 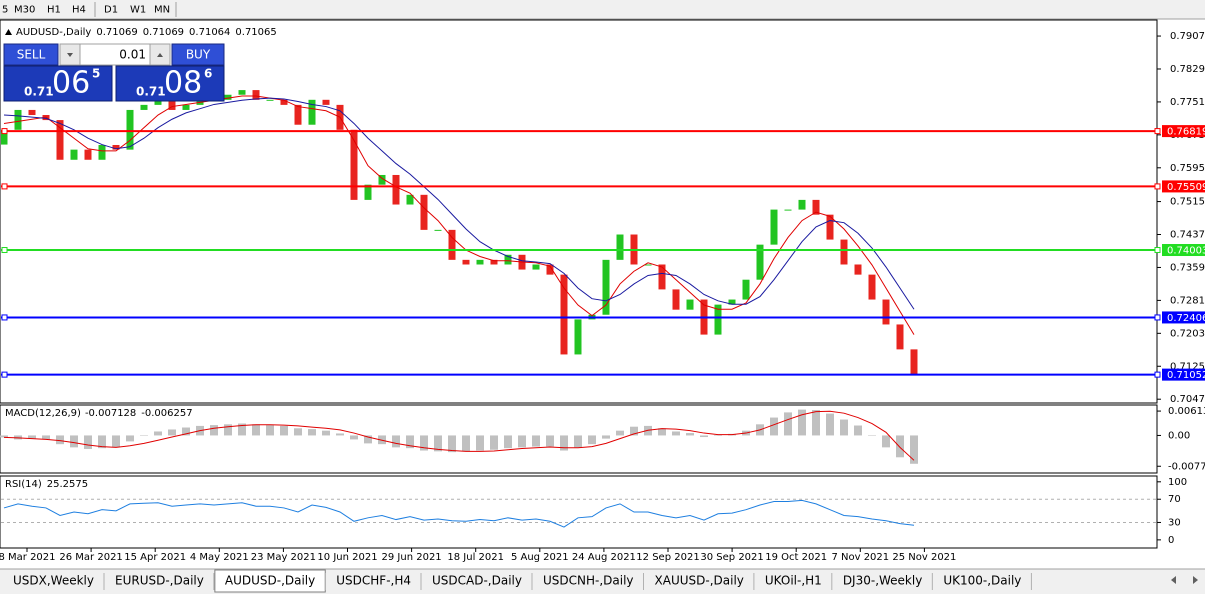 I want to click on tab-label: UK100-,Daily, so click(x=982, y=581).